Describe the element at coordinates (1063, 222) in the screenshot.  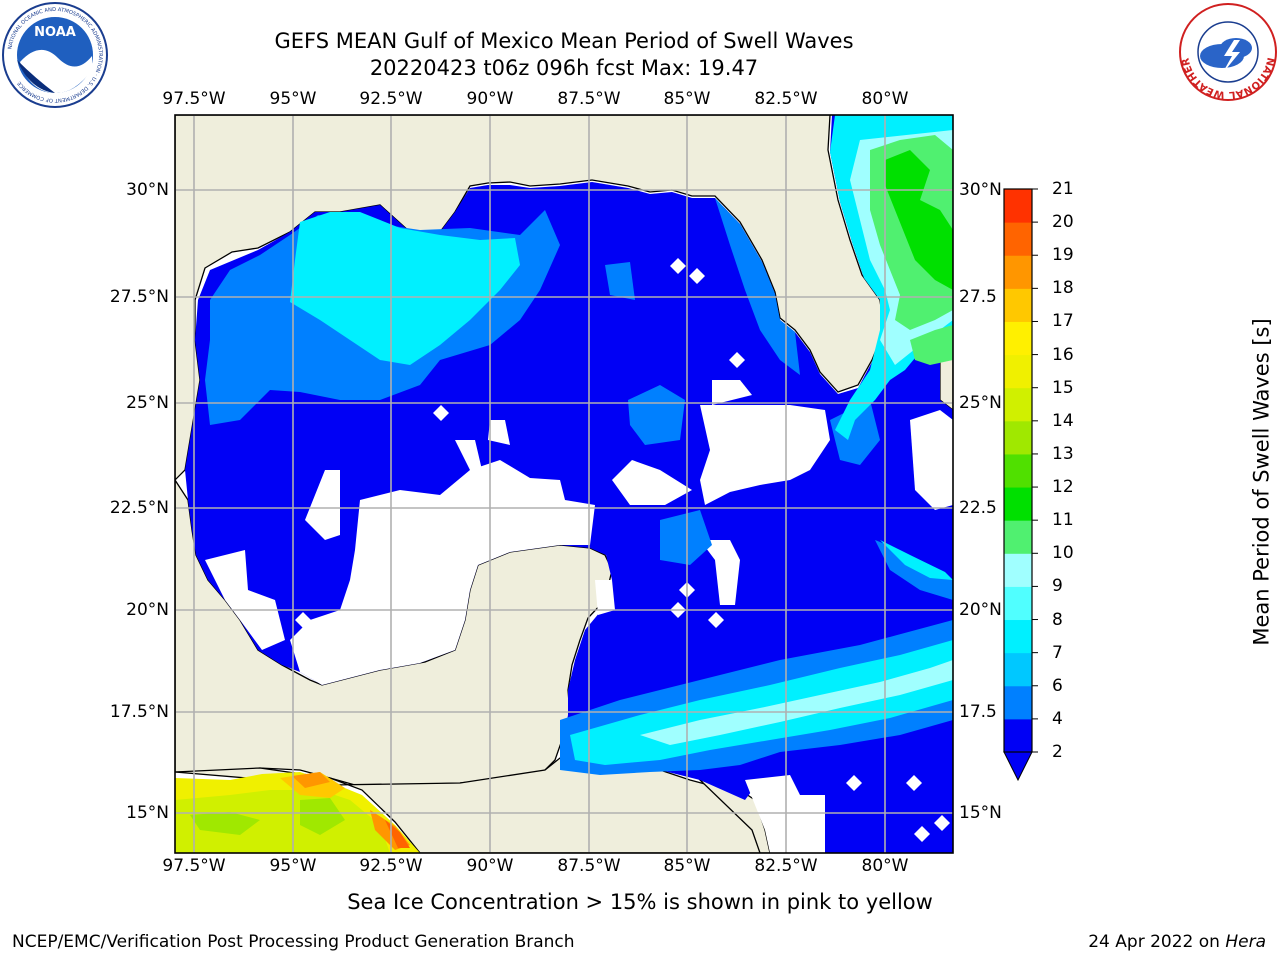
I see `colorbar-tick-label: 20` at that location.